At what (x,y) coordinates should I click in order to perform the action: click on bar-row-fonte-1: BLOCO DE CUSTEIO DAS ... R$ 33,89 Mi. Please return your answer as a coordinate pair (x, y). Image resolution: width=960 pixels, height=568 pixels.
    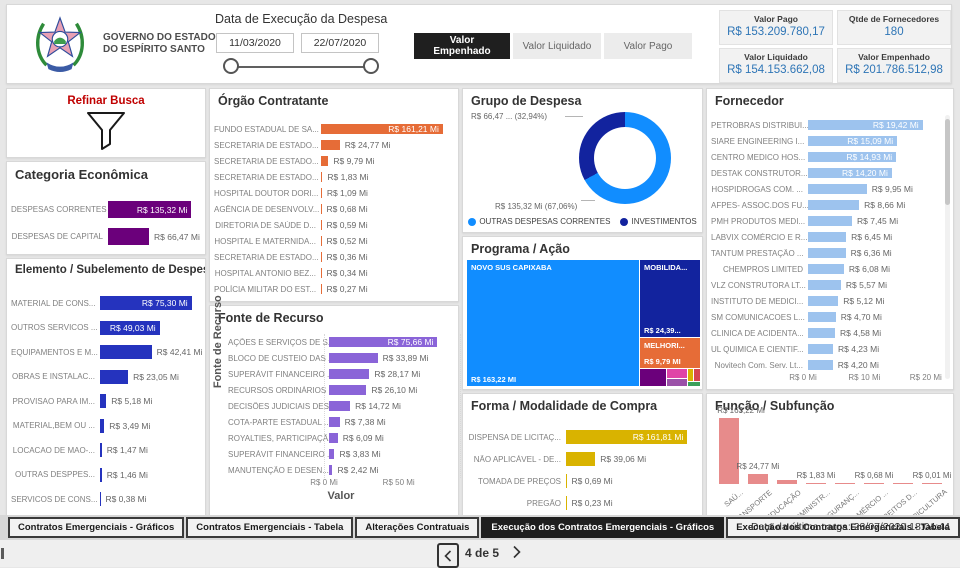
    Looking at the image, I should click on (341, 358).